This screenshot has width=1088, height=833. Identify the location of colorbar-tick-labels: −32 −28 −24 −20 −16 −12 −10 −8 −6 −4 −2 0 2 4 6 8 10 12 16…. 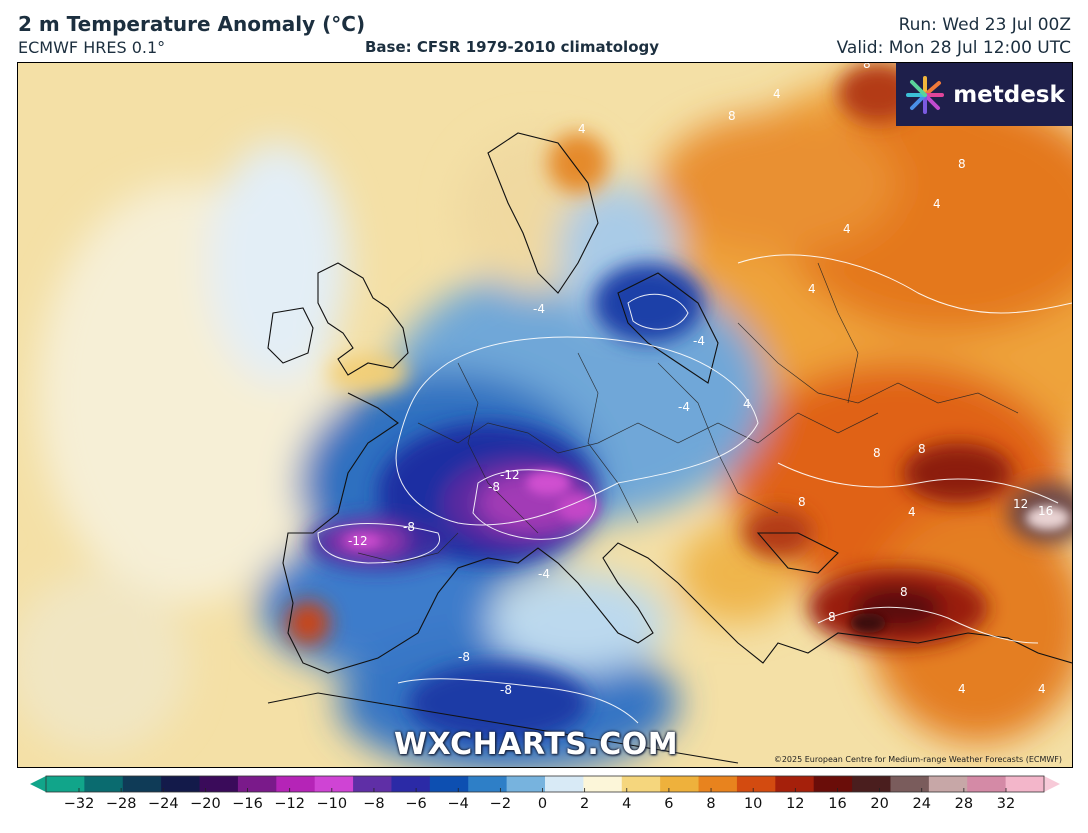
(544, 808).